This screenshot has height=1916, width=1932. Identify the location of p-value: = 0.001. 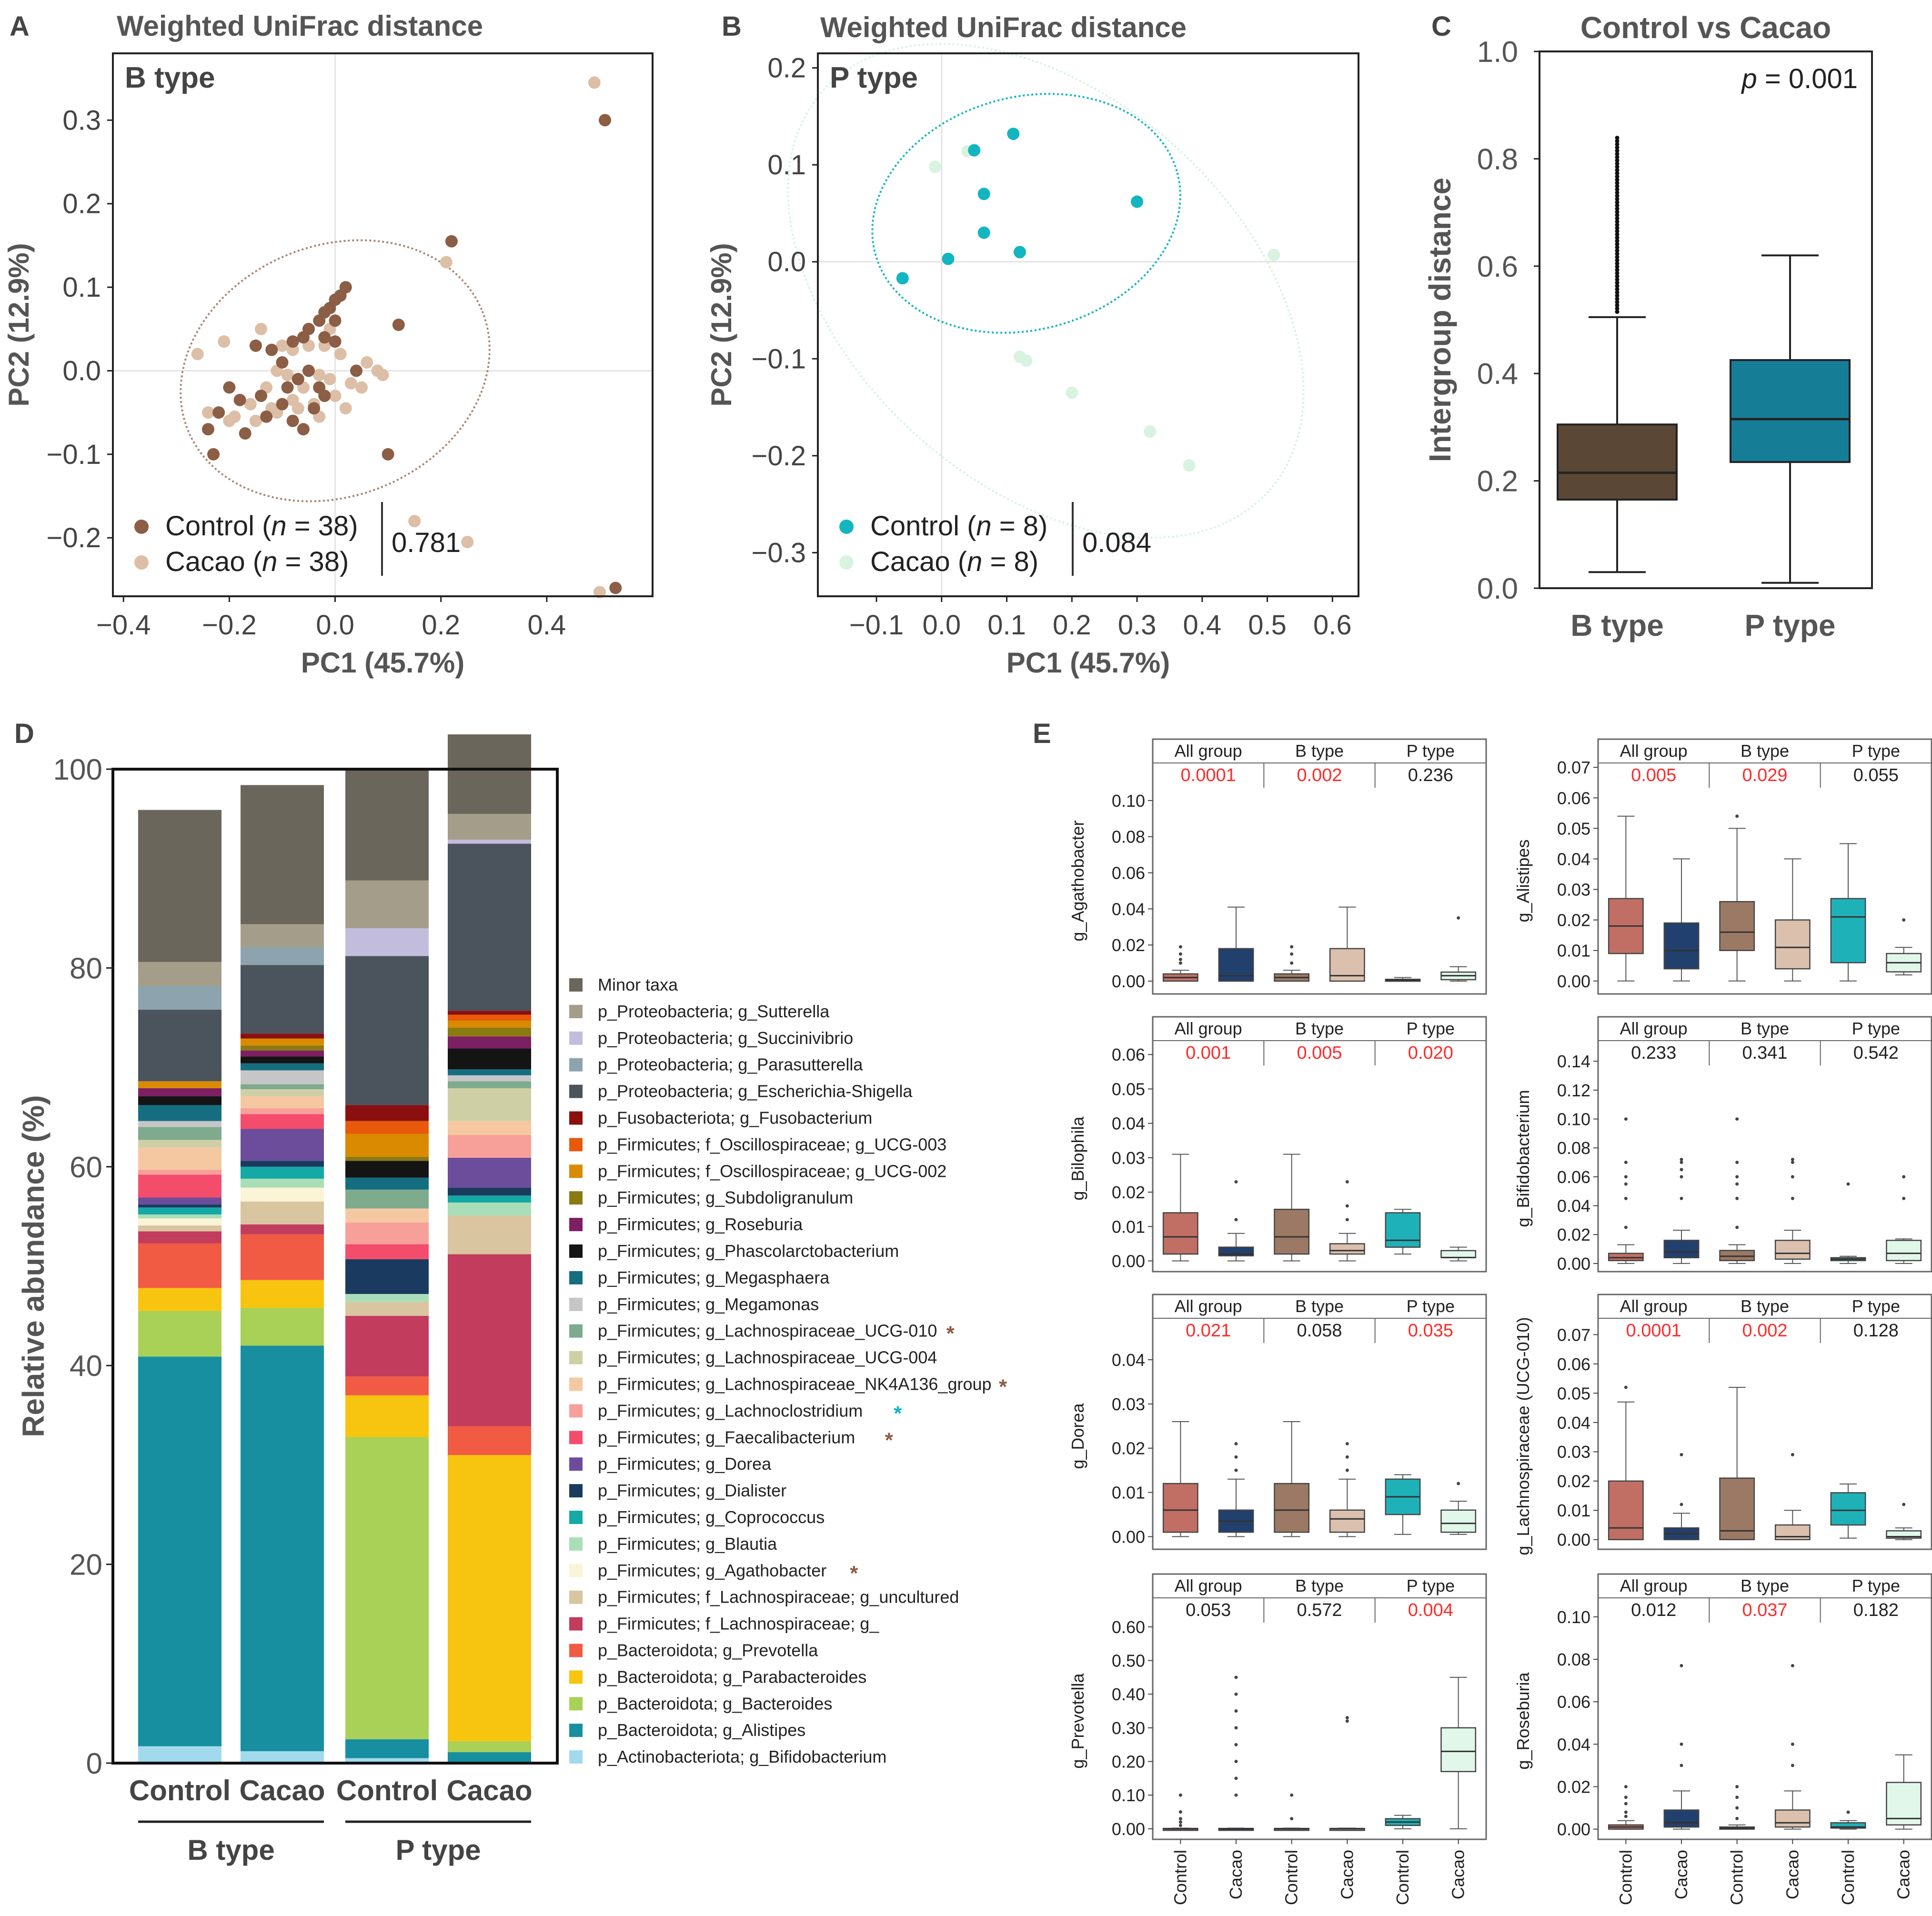
(1807, 78).